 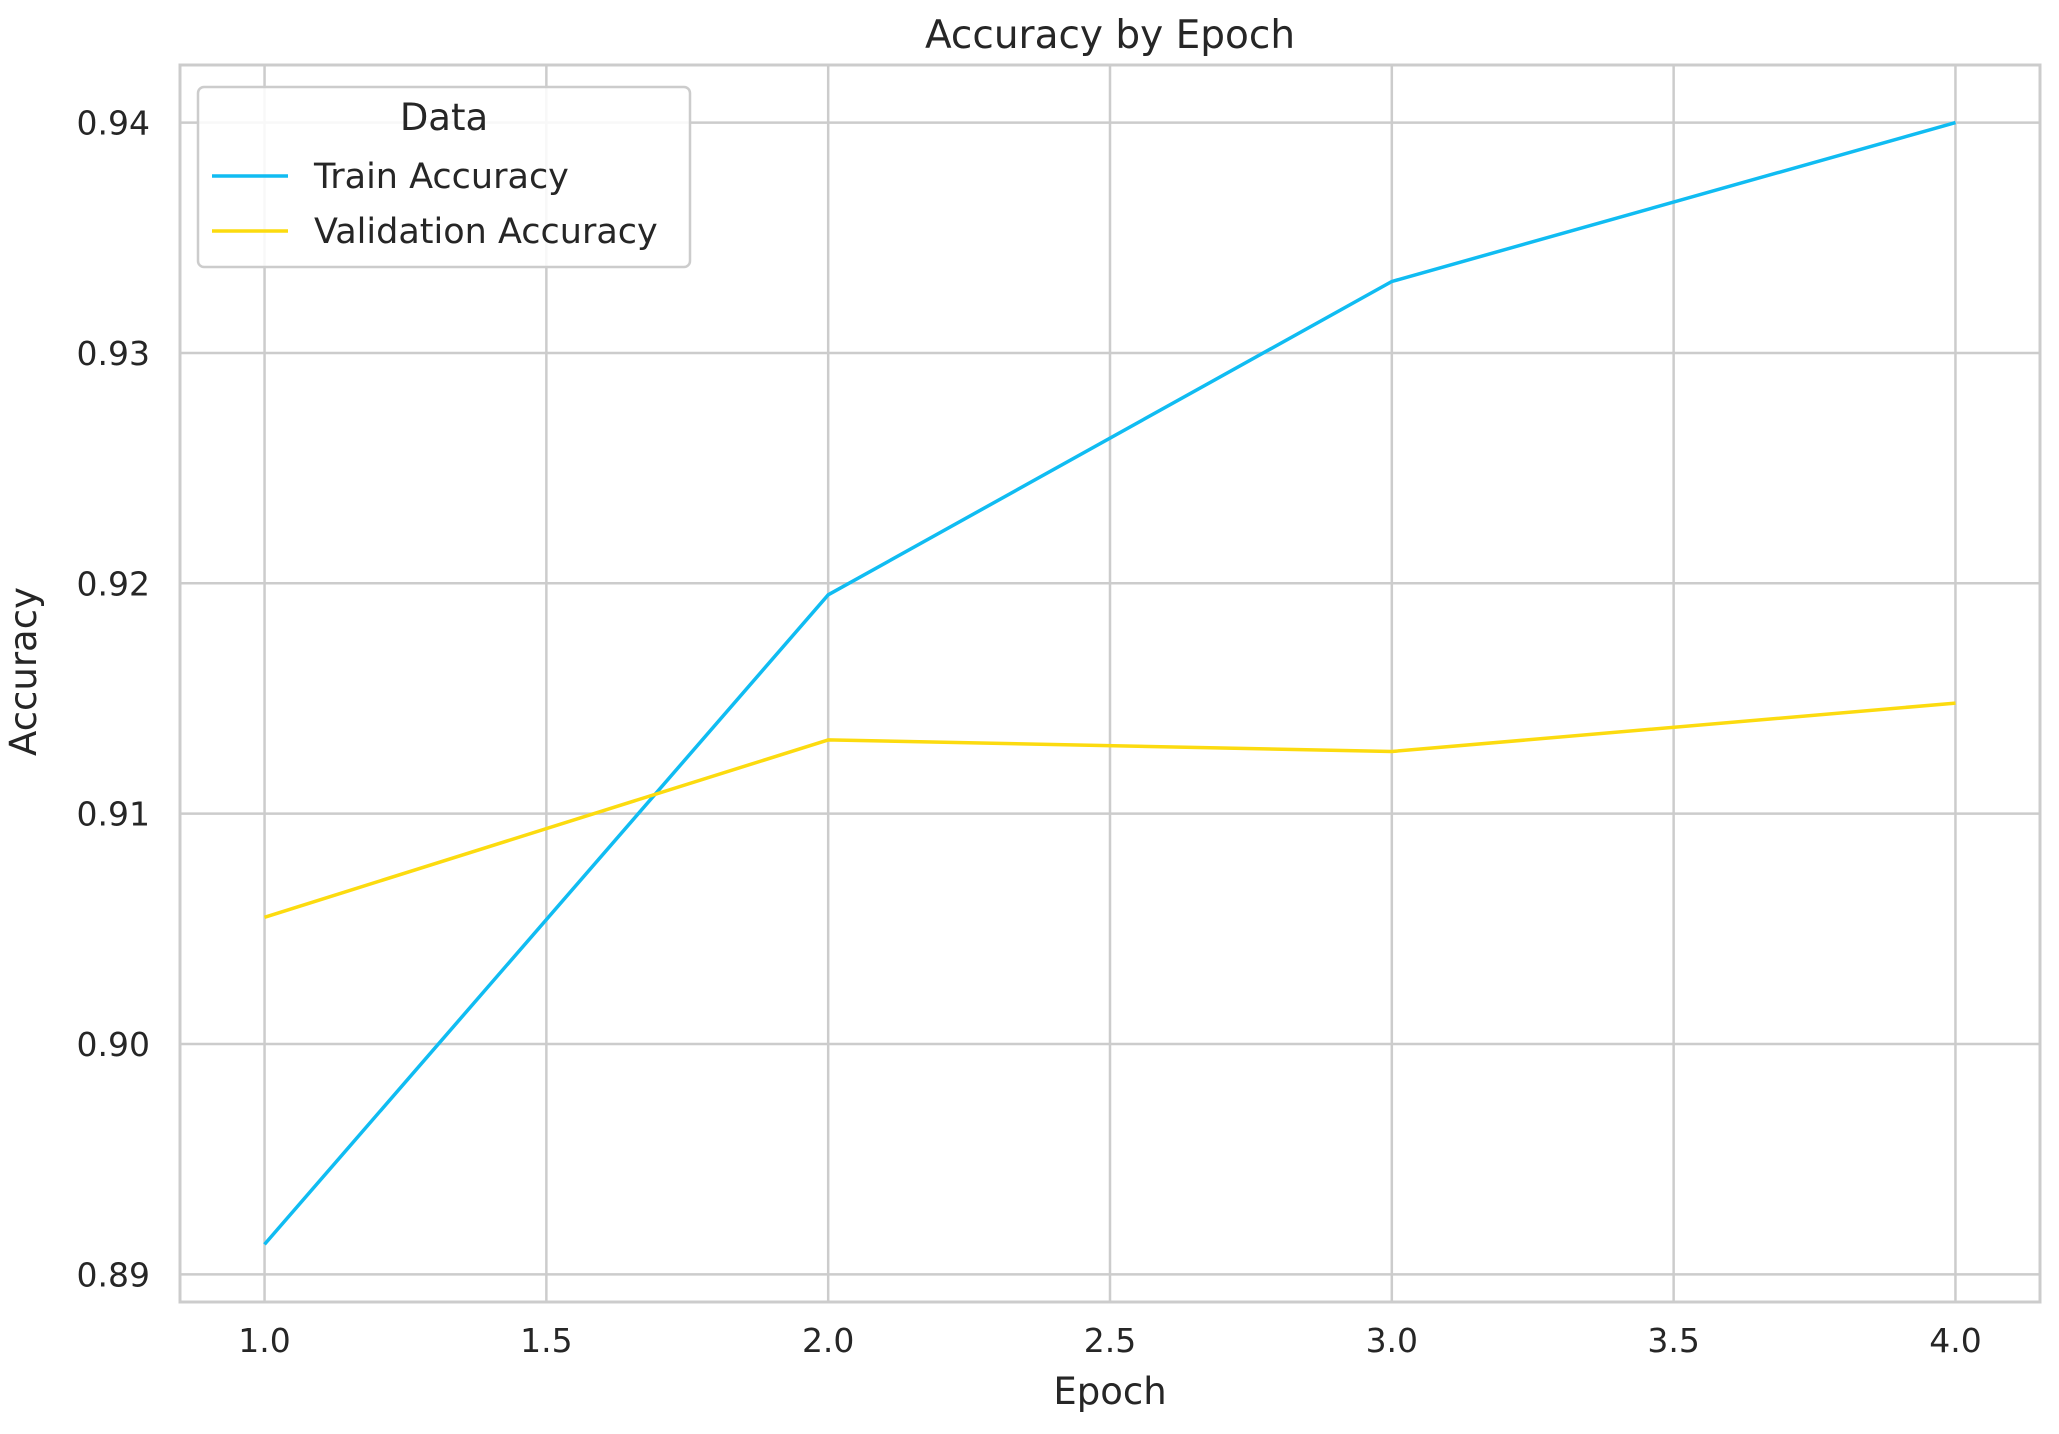 I want to click on x-tick-label: 4.0, so click(x=1955, y=1340).